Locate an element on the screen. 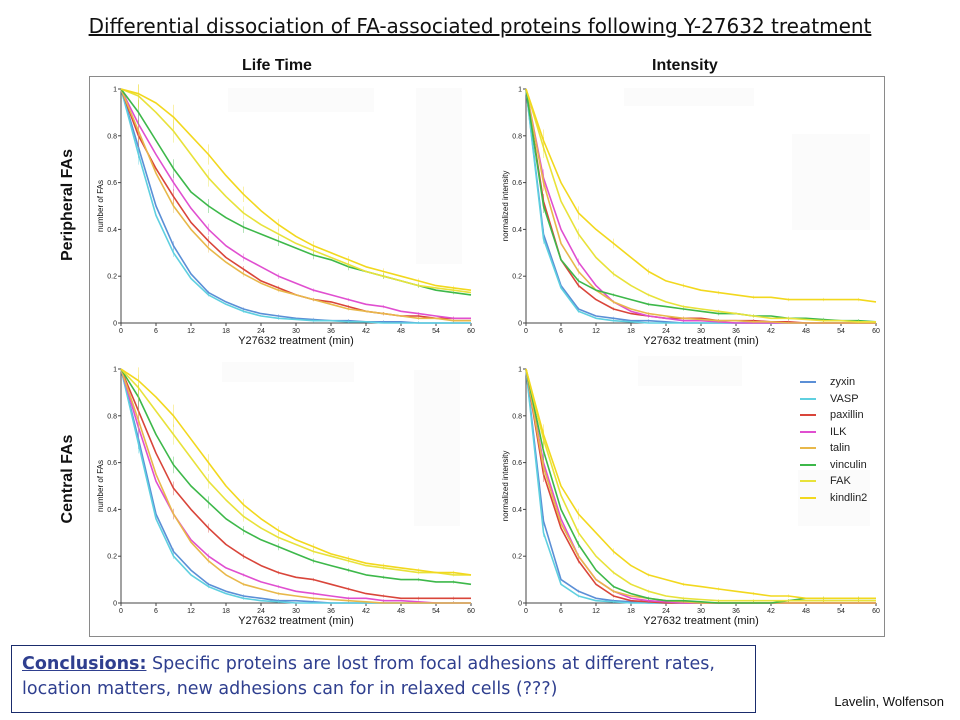 This screenshot has height=720, width=960. series-line-paxillin is located at coordinates (295, 484).